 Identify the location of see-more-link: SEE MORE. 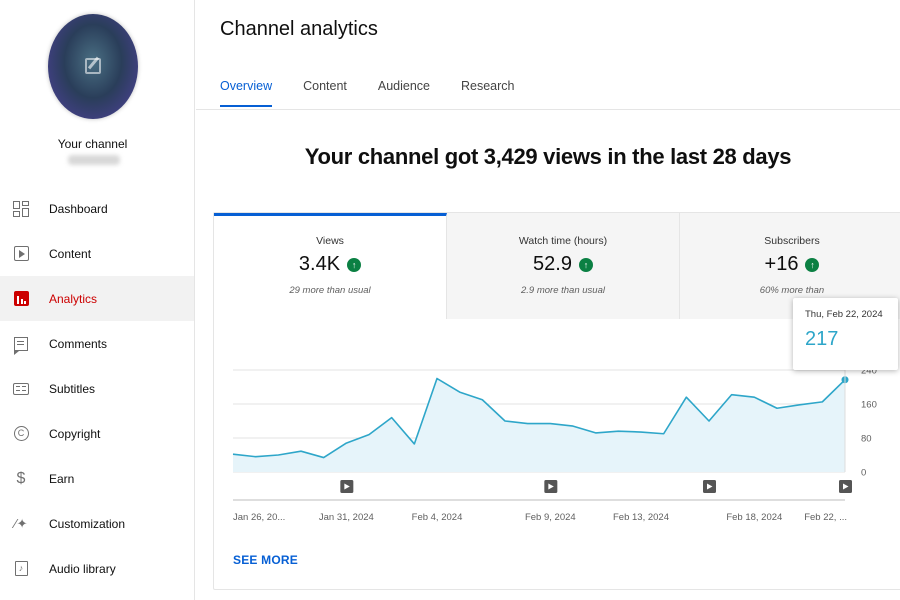
(265, 560).